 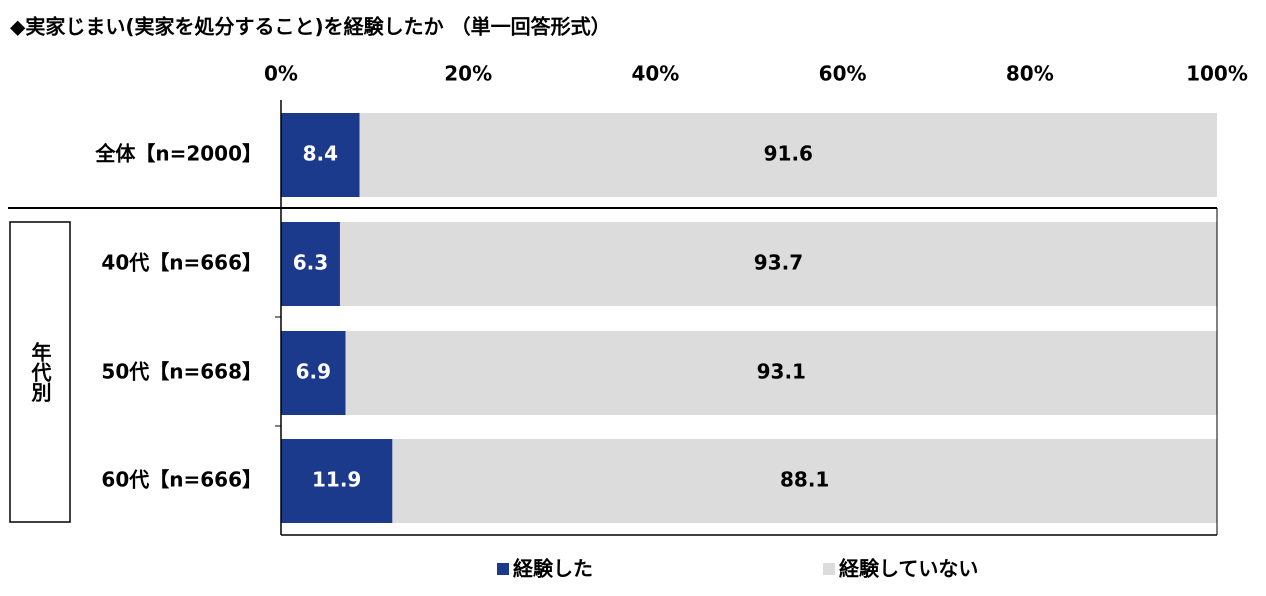 I want to click on x-tick-label: 60%, so click(x=843, y=74).